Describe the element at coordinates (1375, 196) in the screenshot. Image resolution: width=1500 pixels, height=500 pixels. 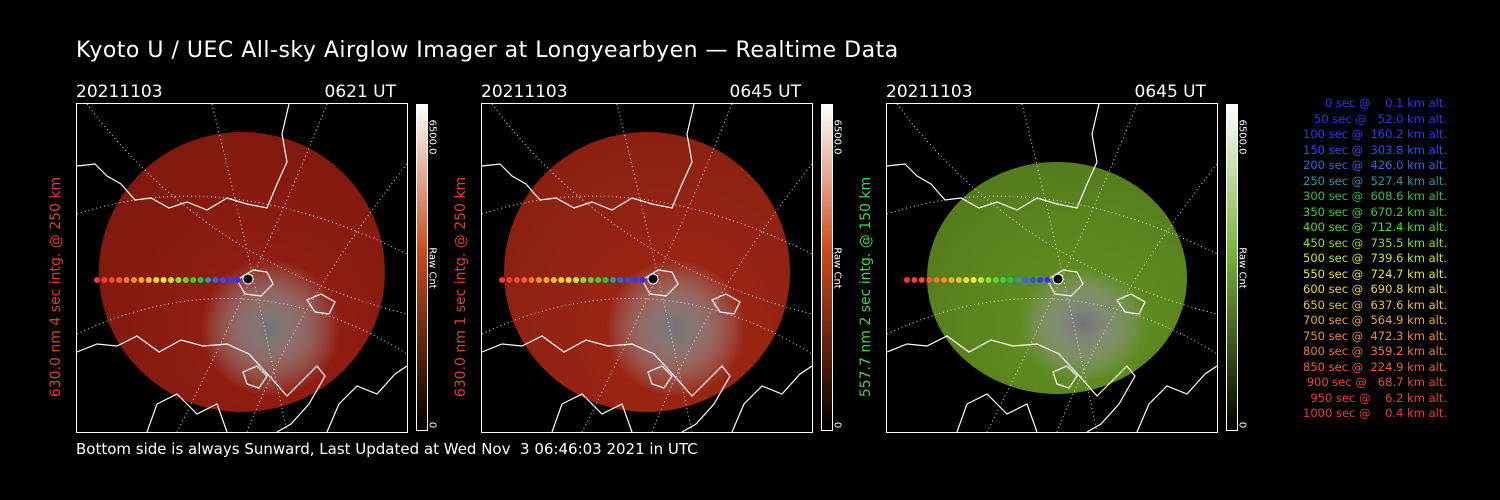
I see `legend-entry: 300 sec @ 608.6 km alt.` at that location.